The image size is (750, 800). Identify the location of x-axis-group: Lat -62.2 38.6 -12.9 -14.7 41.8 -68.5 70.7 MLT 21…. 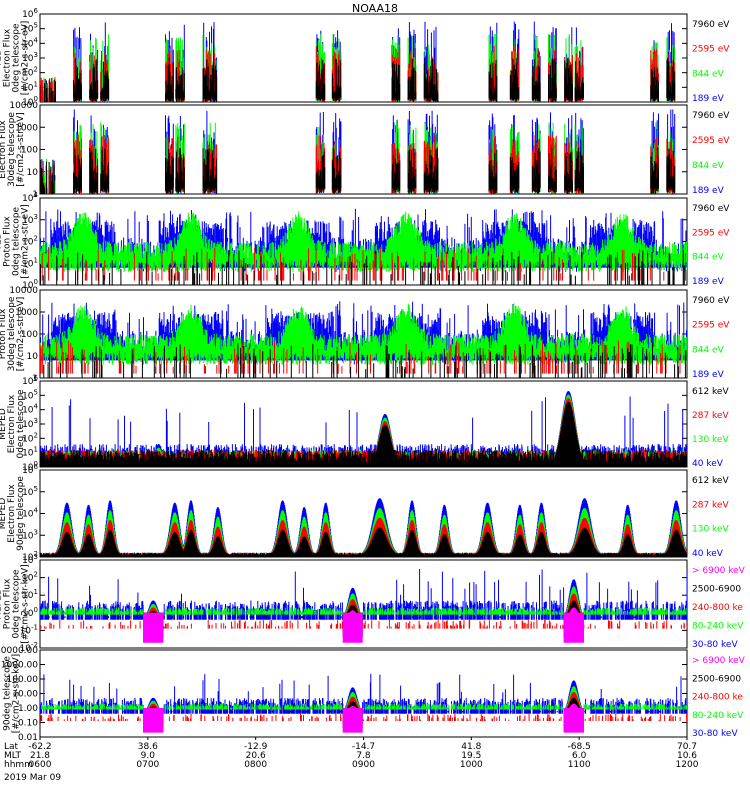
(351, 753).